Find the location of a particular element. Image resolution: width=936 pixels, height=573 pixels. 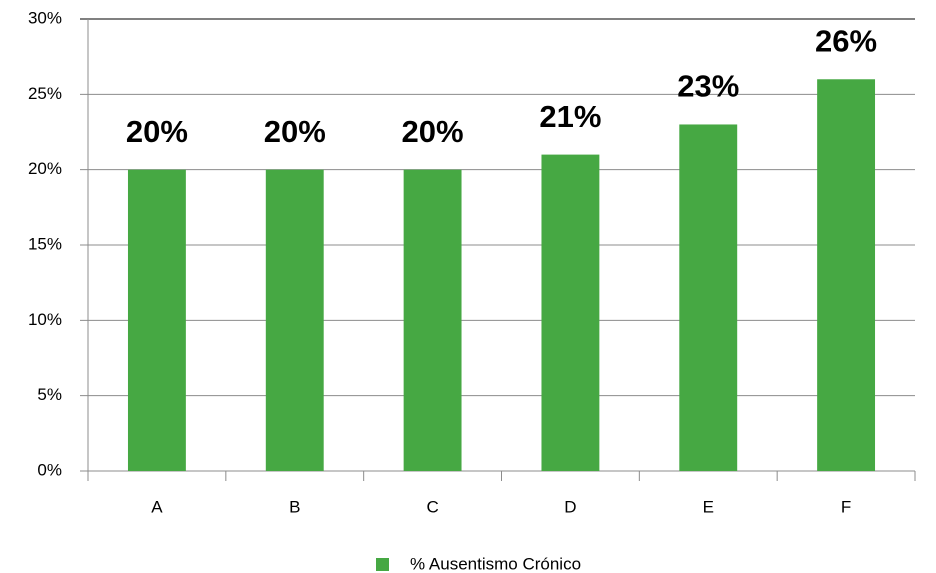

data-label: 23% is located at coordinates (708, 86).